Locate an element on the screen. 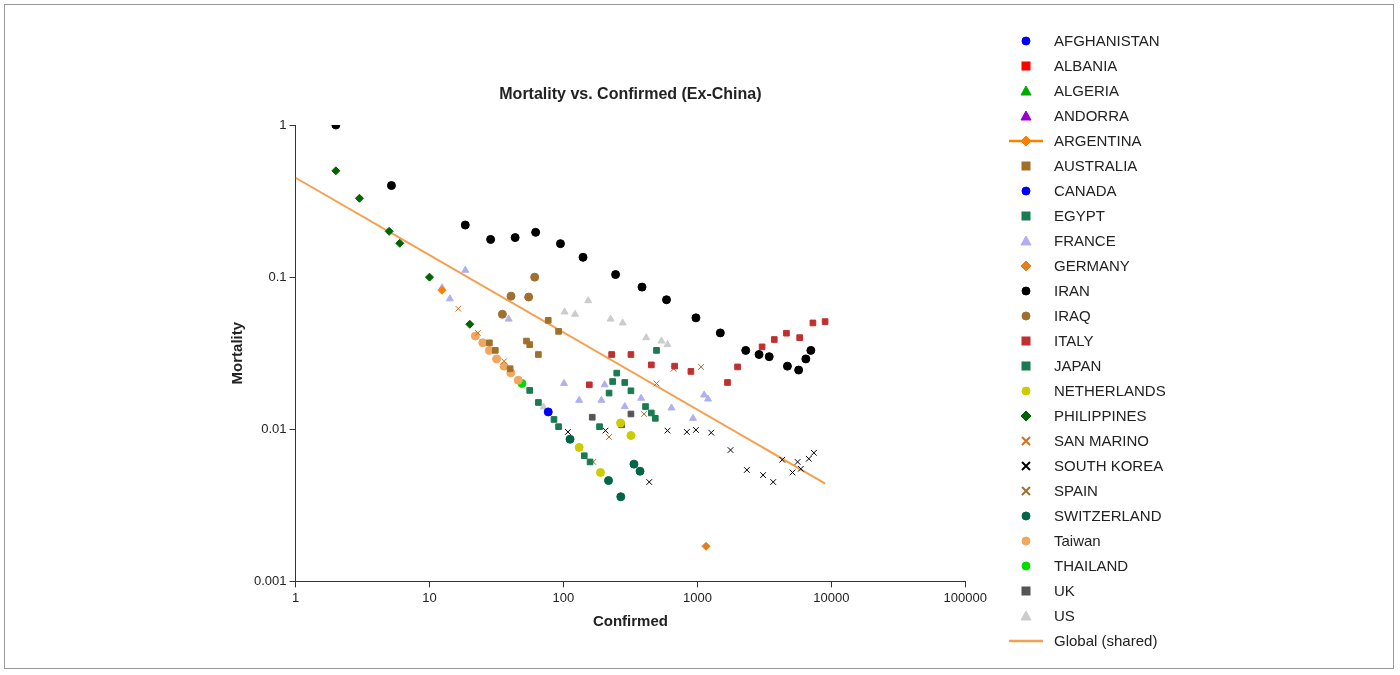 The image size is (1400, 675). x-tick-label: 100 is located at coordinates (563, 597).